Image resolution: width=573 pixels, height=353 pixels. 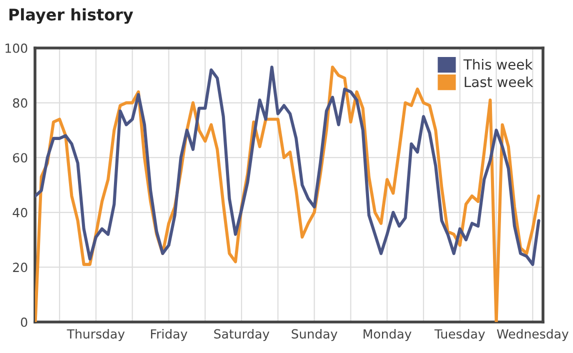 I want to click on x-tick-label: Saturday, so click(x=242, y=335).